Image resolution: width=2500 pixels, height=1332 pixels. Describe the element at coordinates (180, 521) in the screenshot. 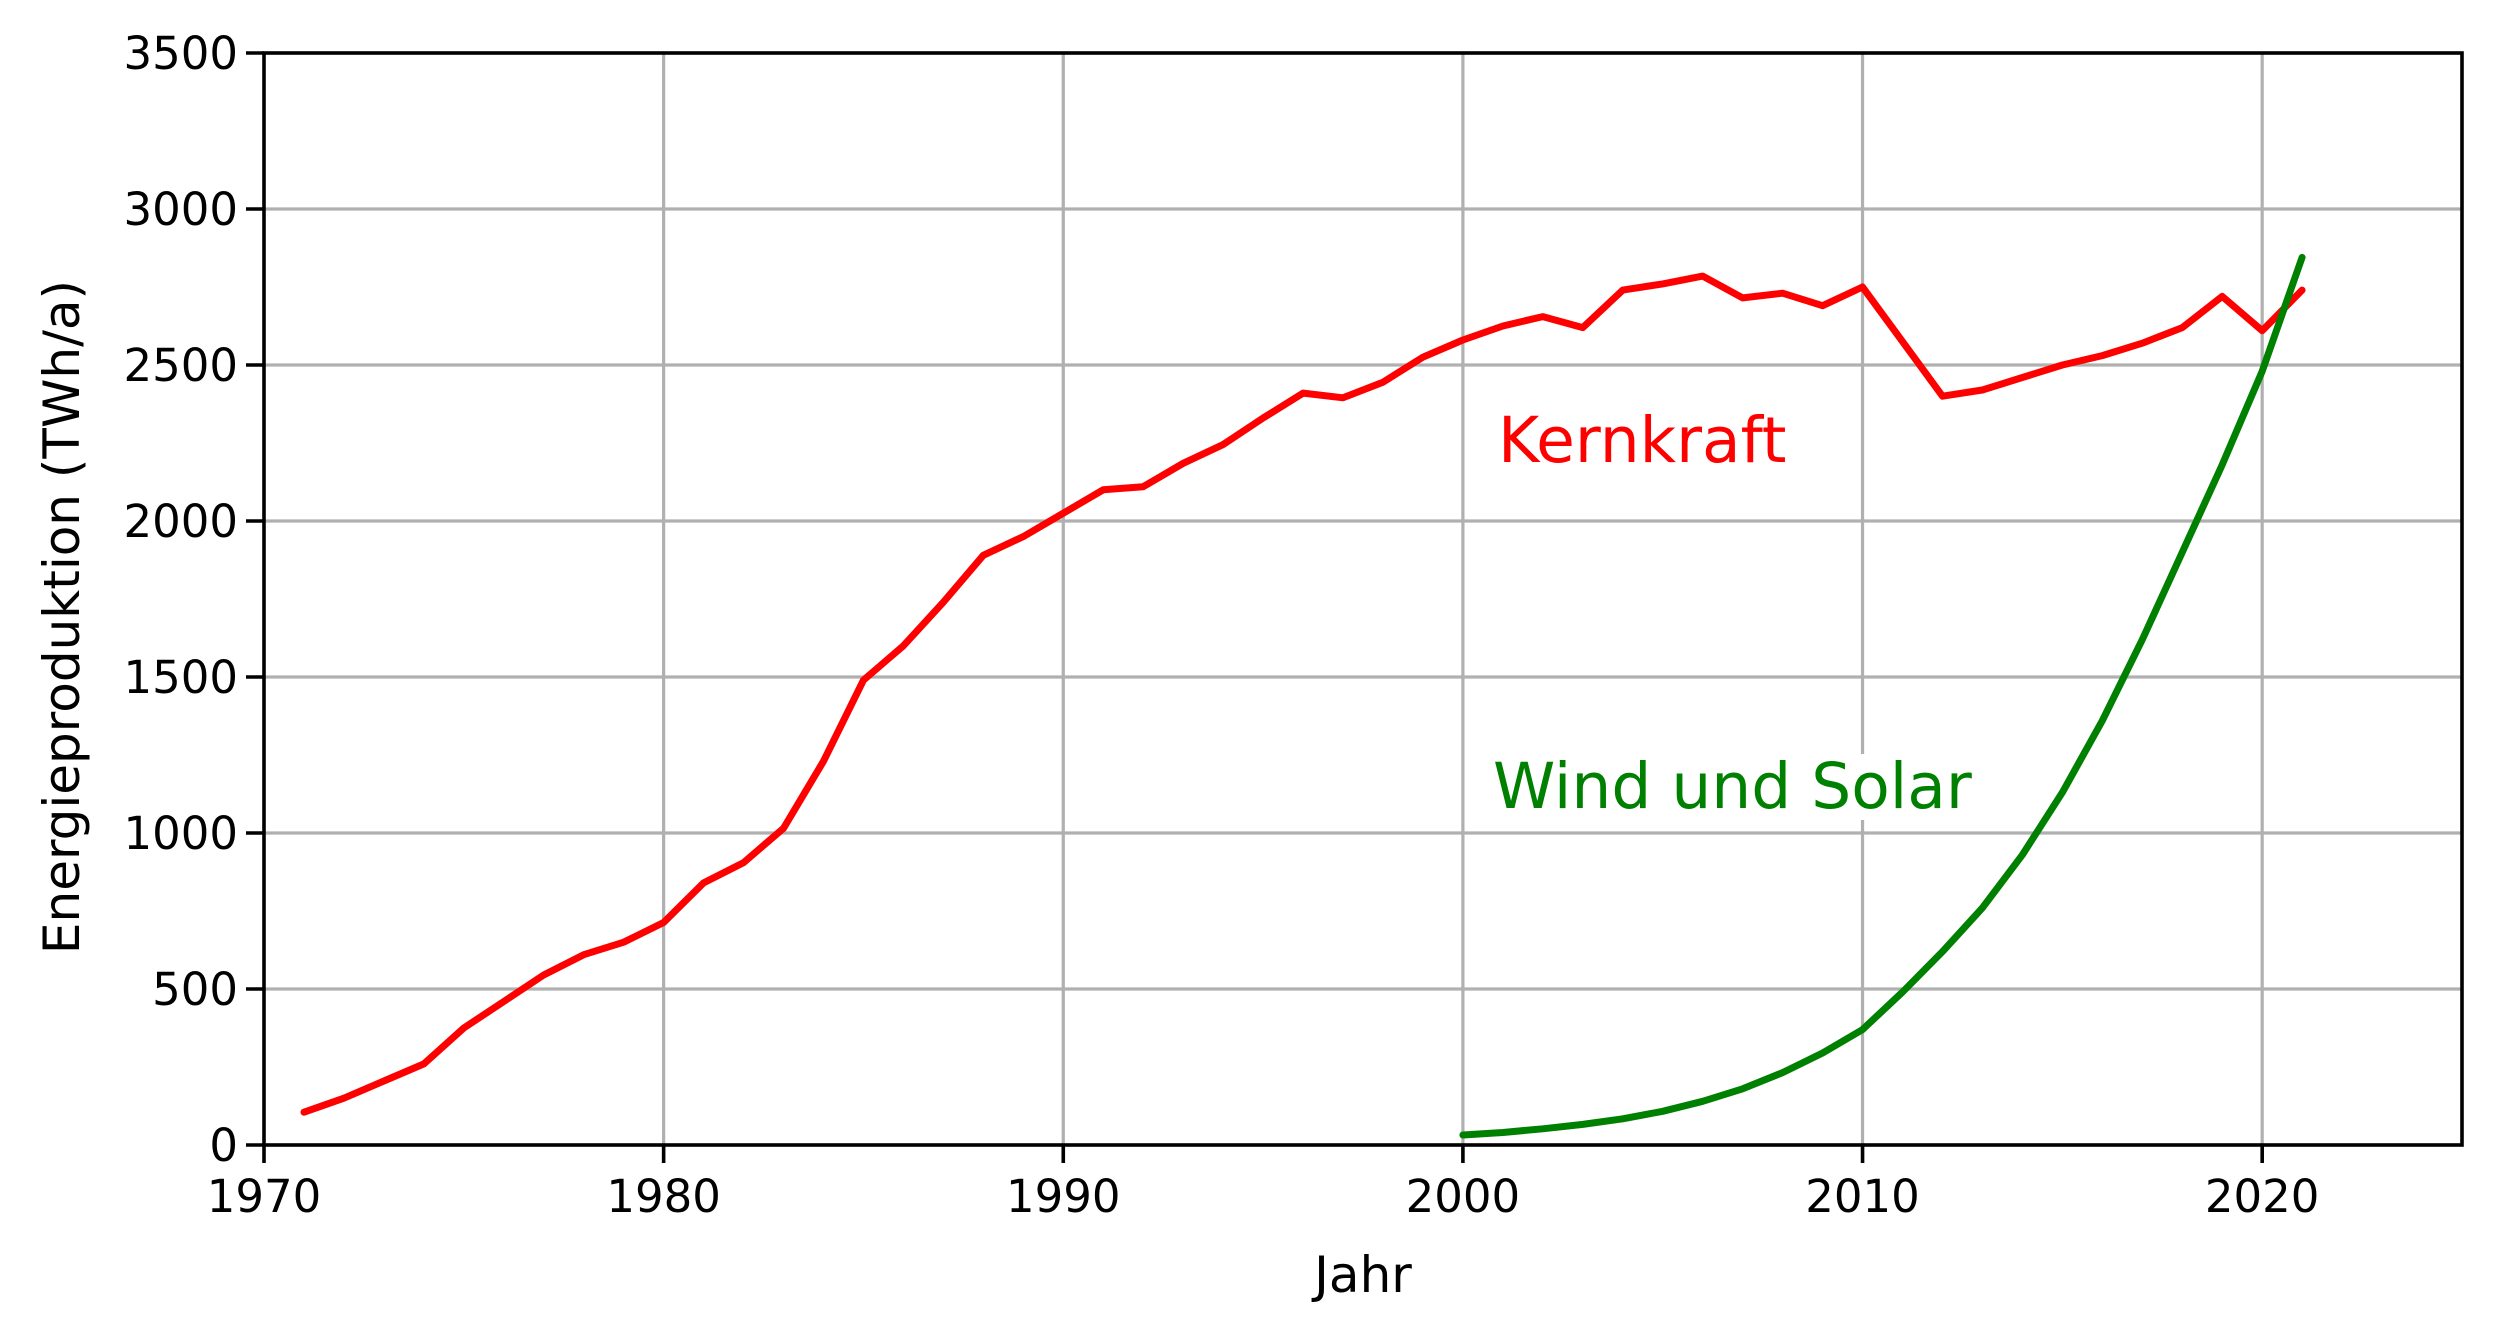

I see `y-tick-label: 2000` at that location.